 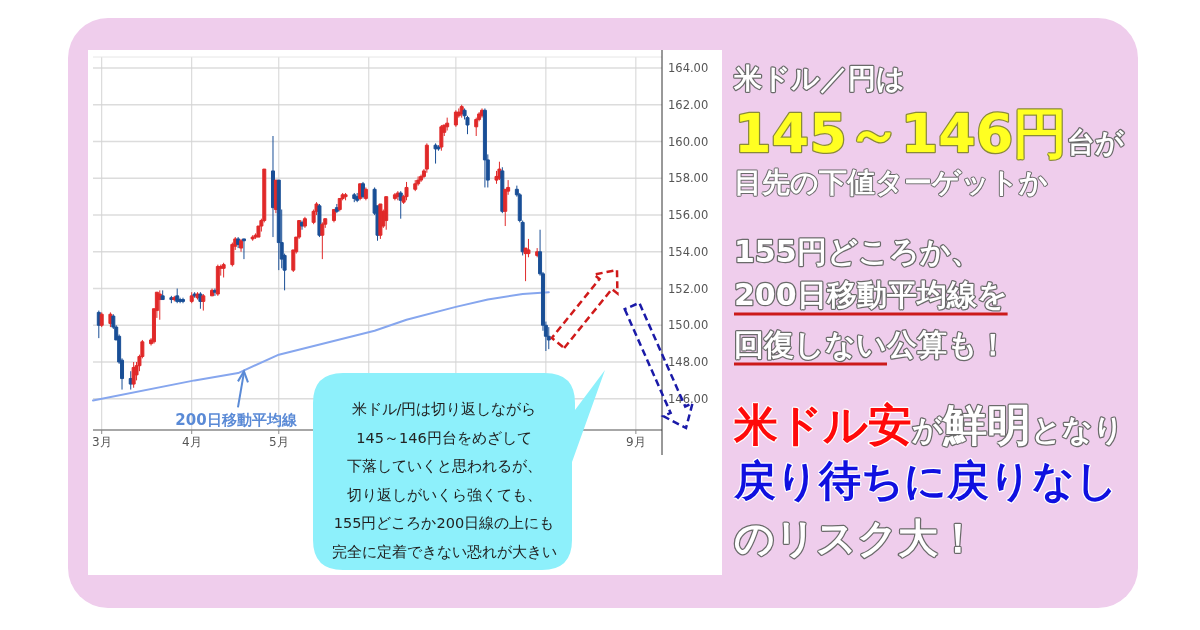 What do you see at coordinates (947, 344) in the screenshot?
I see `text: 公算も！` at bounding box center [947, 344].